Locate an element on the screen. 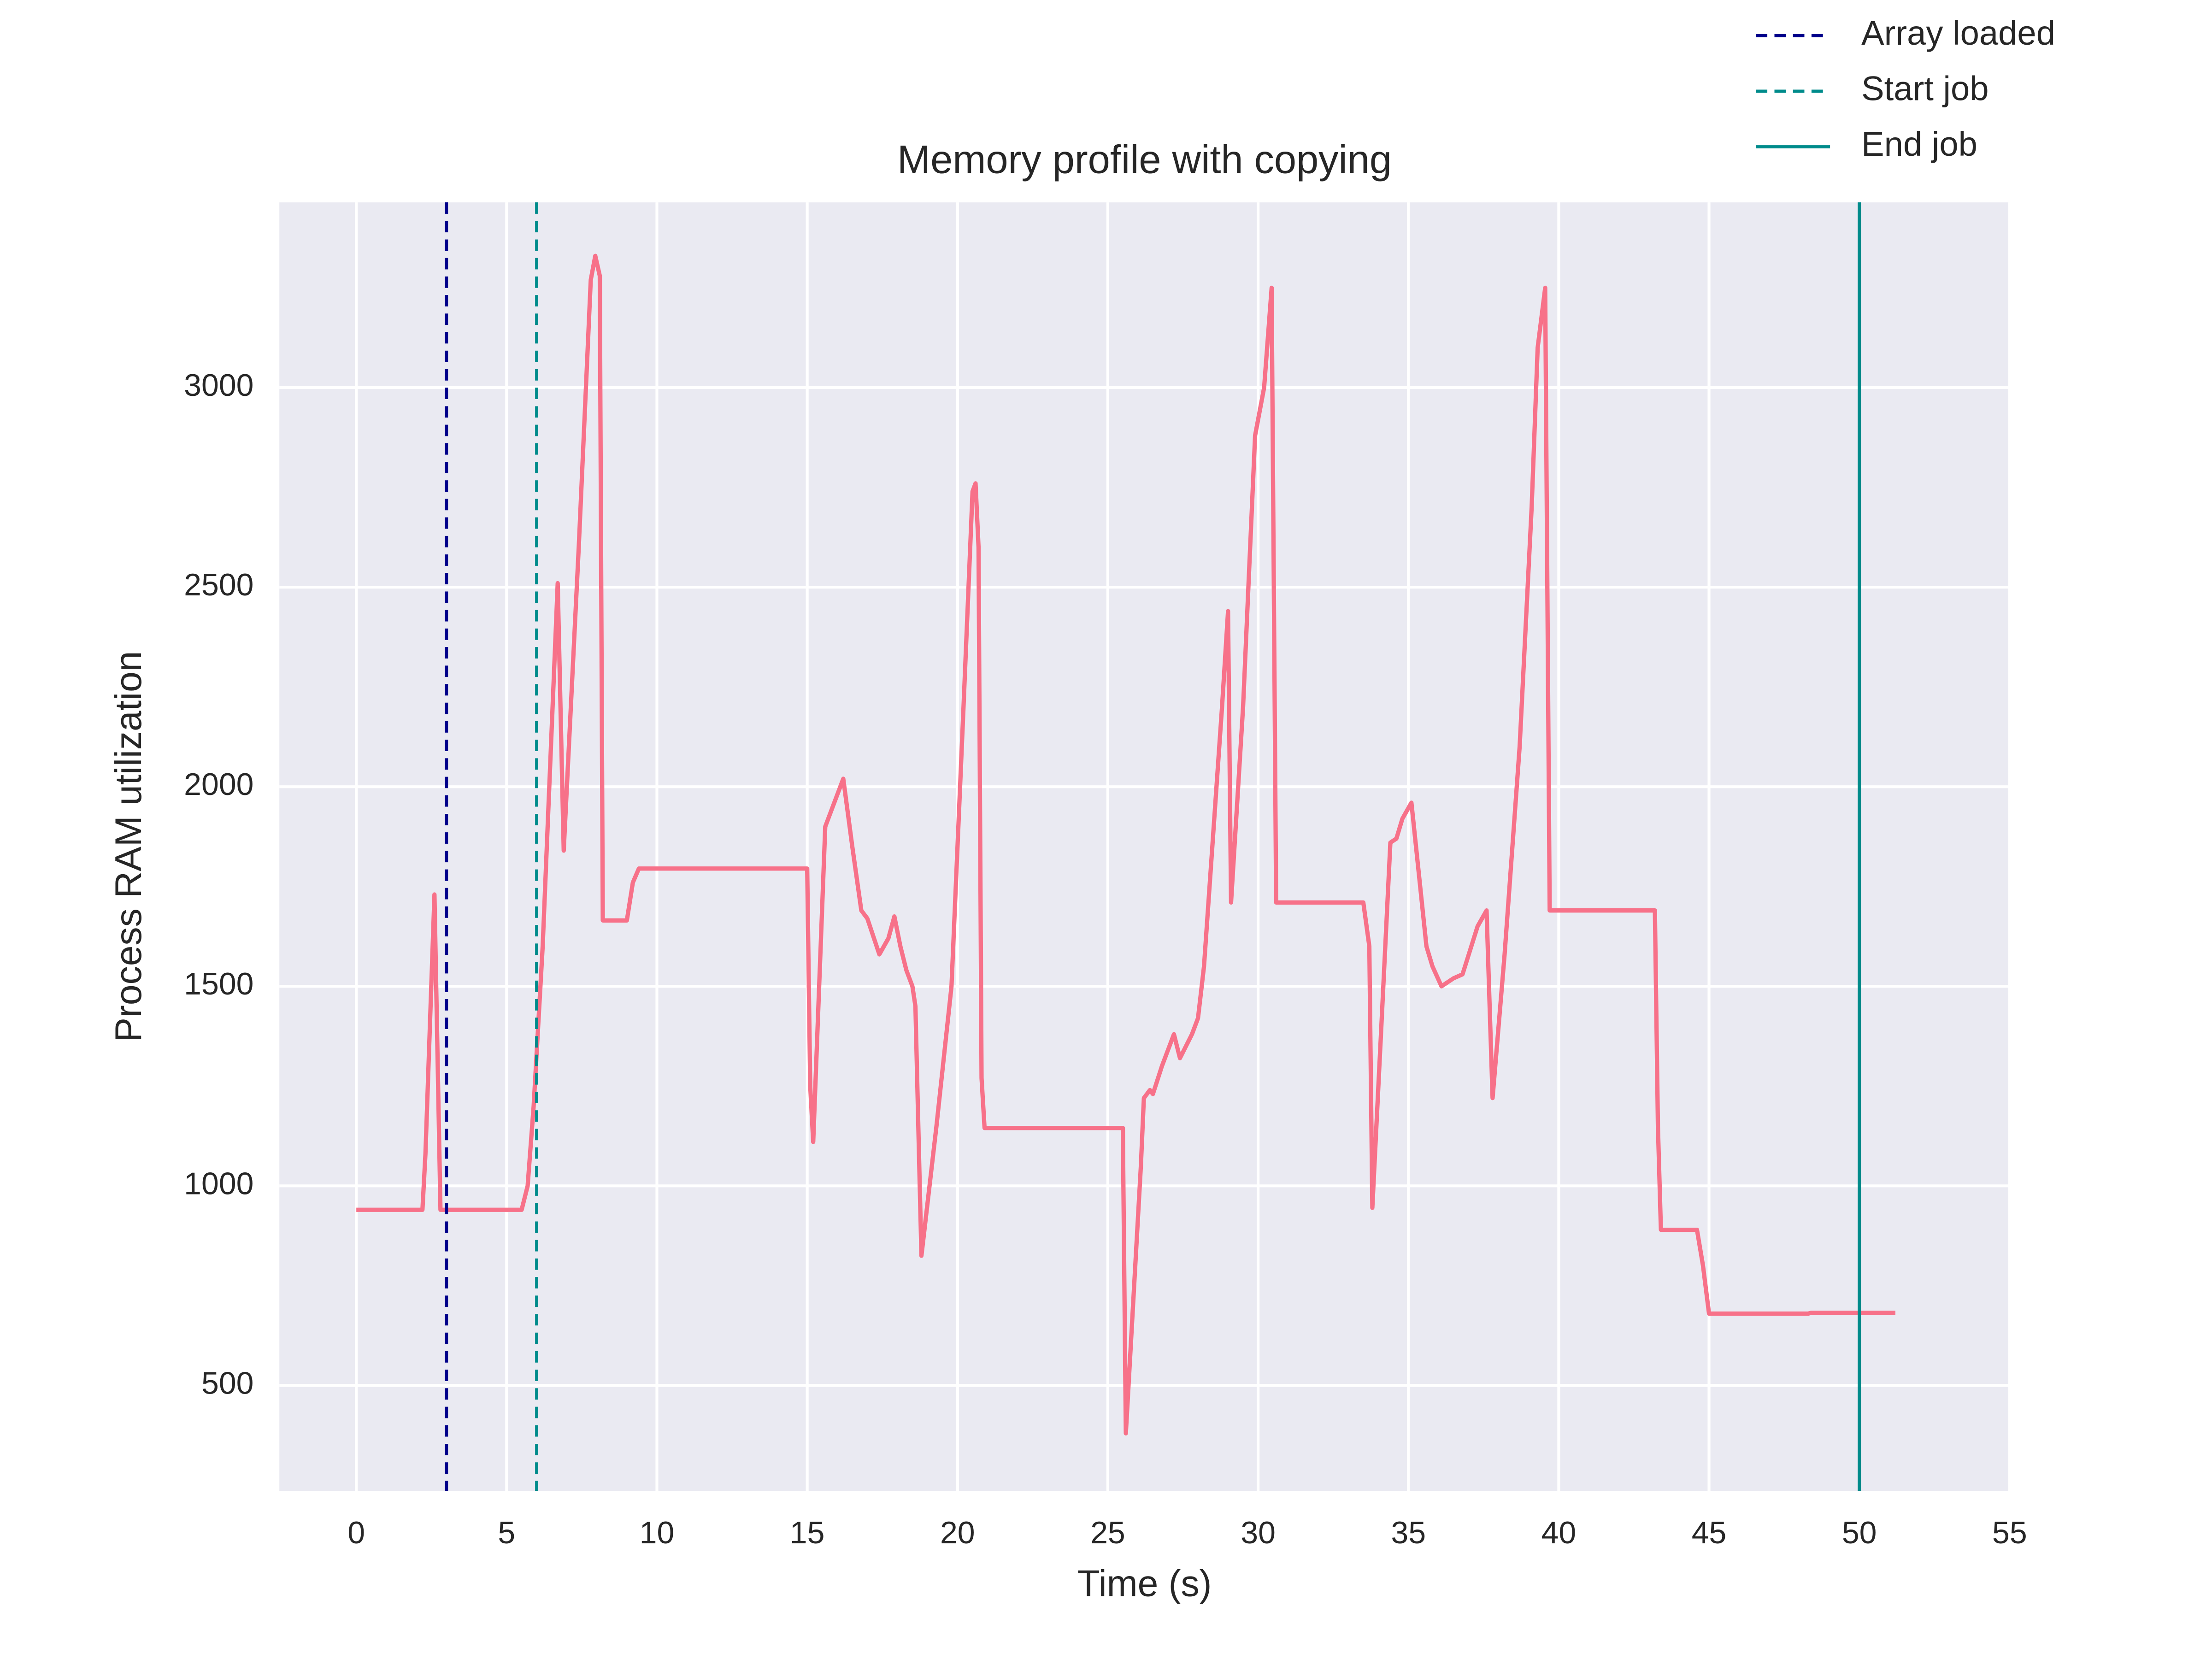 Image resolution: width=2212 pixels, height=1659 pixels. x-tick-label: 0 is located at coordinates (356, 1532).